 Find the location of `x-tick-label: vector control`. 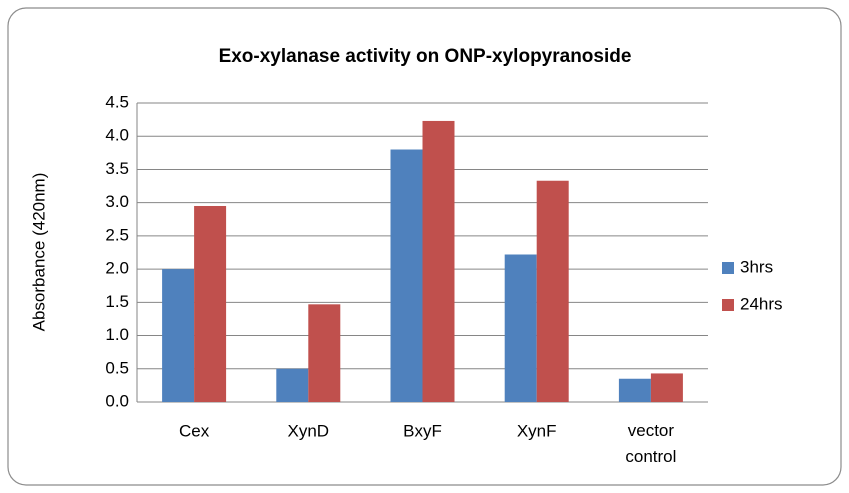

x-tick-label: vector control is located at coordinates (650, 443).